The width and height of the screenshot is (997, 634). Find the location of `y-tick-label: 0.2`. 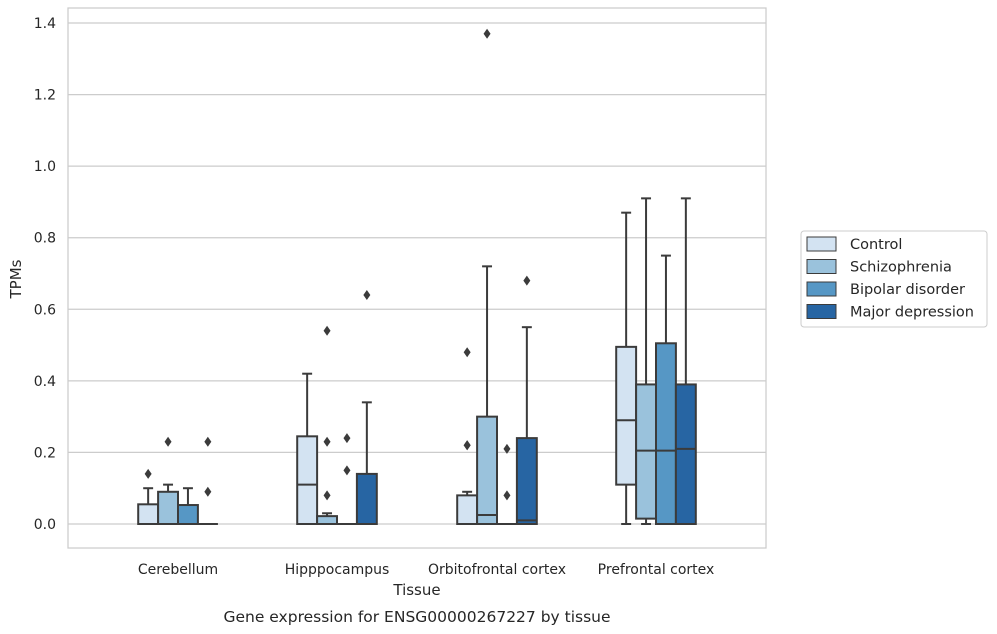

y-tick-label: 0.2 is located at coordinates (45, 453).